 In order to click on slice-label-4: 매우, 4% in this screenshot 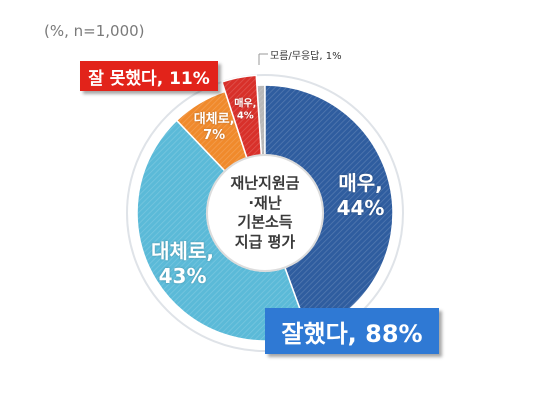, I will do `click(245, 110)`.